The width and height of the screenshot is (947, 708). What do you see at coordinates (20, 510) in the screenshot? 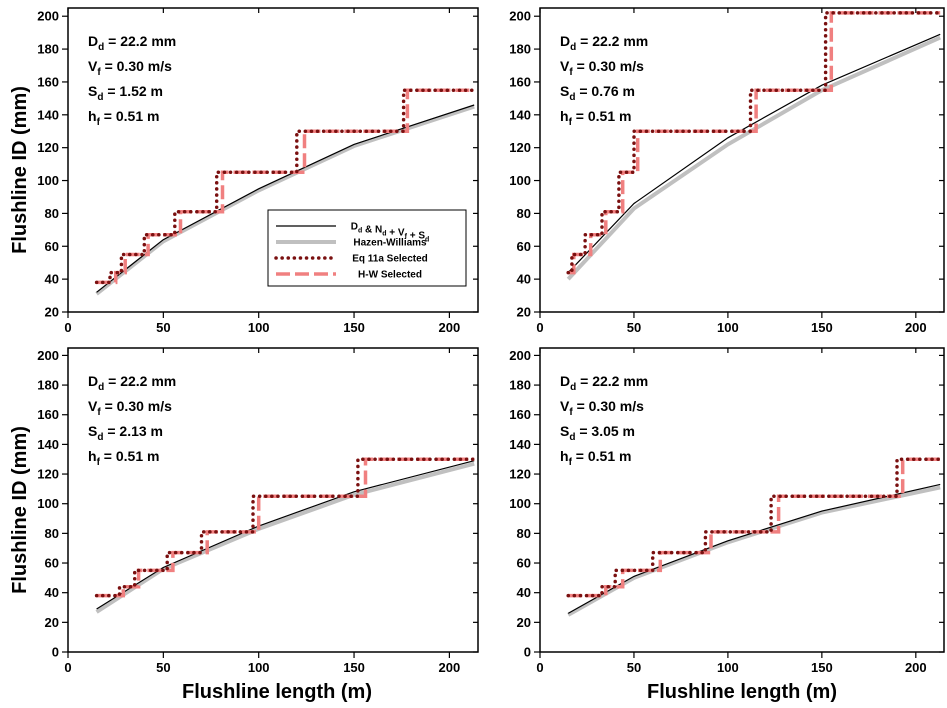
I see `y-axis-label-bottom: Flushline ID (mm)` at bounding box center [20, 510].